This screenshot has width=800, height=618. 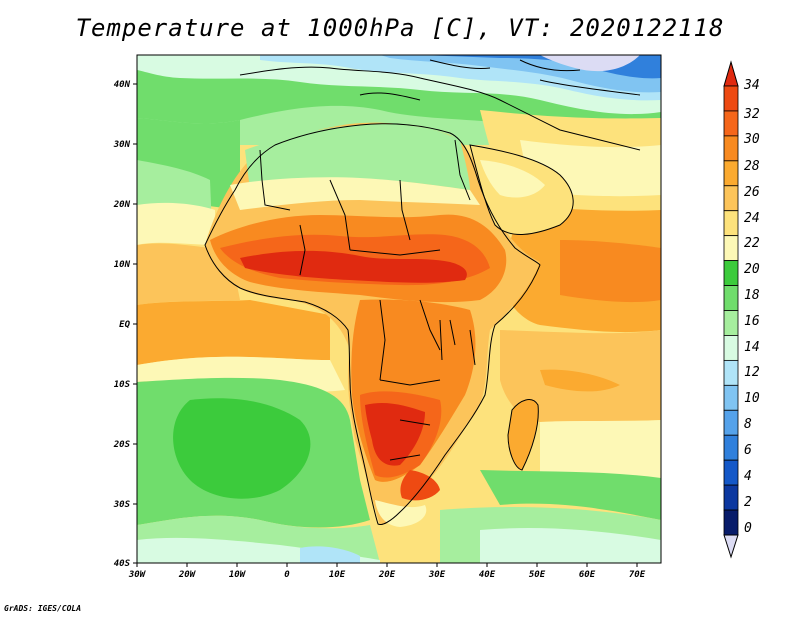 What do you see at coordinates (752, 321) in the screenshot?
I see `colorbar-label: 16` at bounding box center [752, 321].